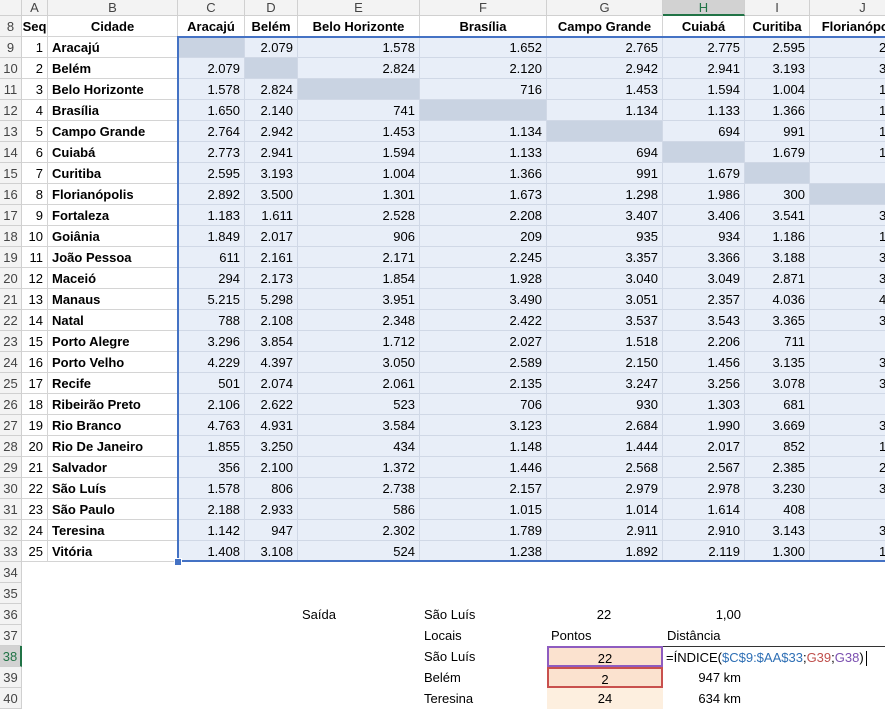  I want to click on distance-cell: 1.594, so click(704, 89).